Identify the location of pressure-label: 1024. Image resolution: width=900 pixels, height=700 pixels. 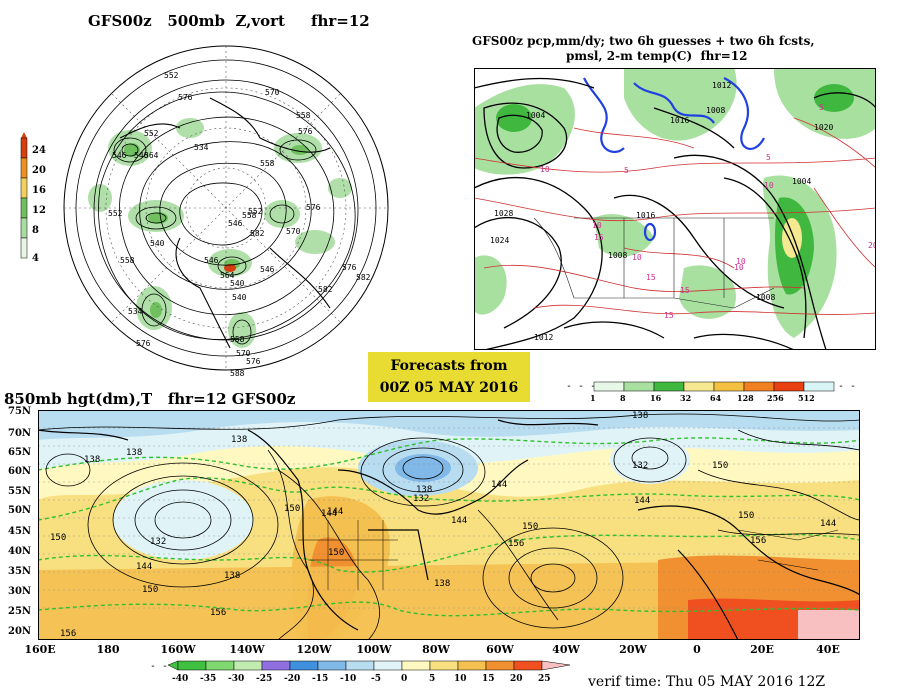
(499, 240).